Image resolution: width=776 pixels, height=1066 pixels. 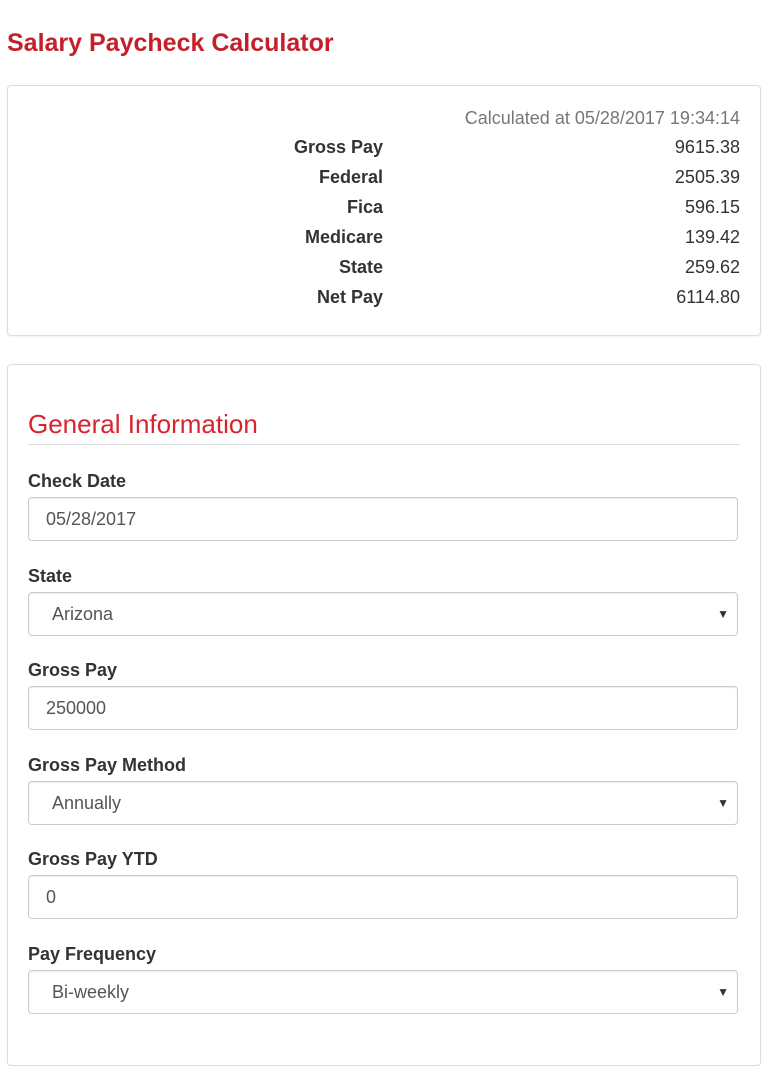 What do you see at coordinates (107, 764) in the screenshot?
I see `gross-pay-method-label: Gross Pay Method` at bounding box center [107, 764].